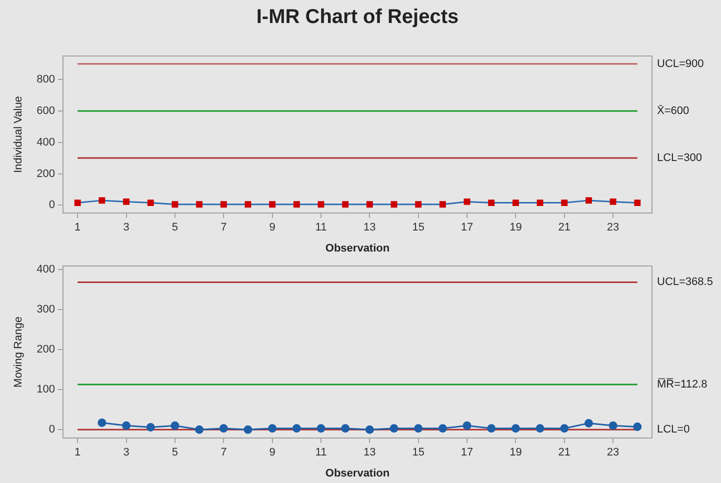 This screenshot has height=483, width=721. Describe the element at coordinates (673, 430) in the screenshot. I see `ref-line-label: LCL=0` at that location.